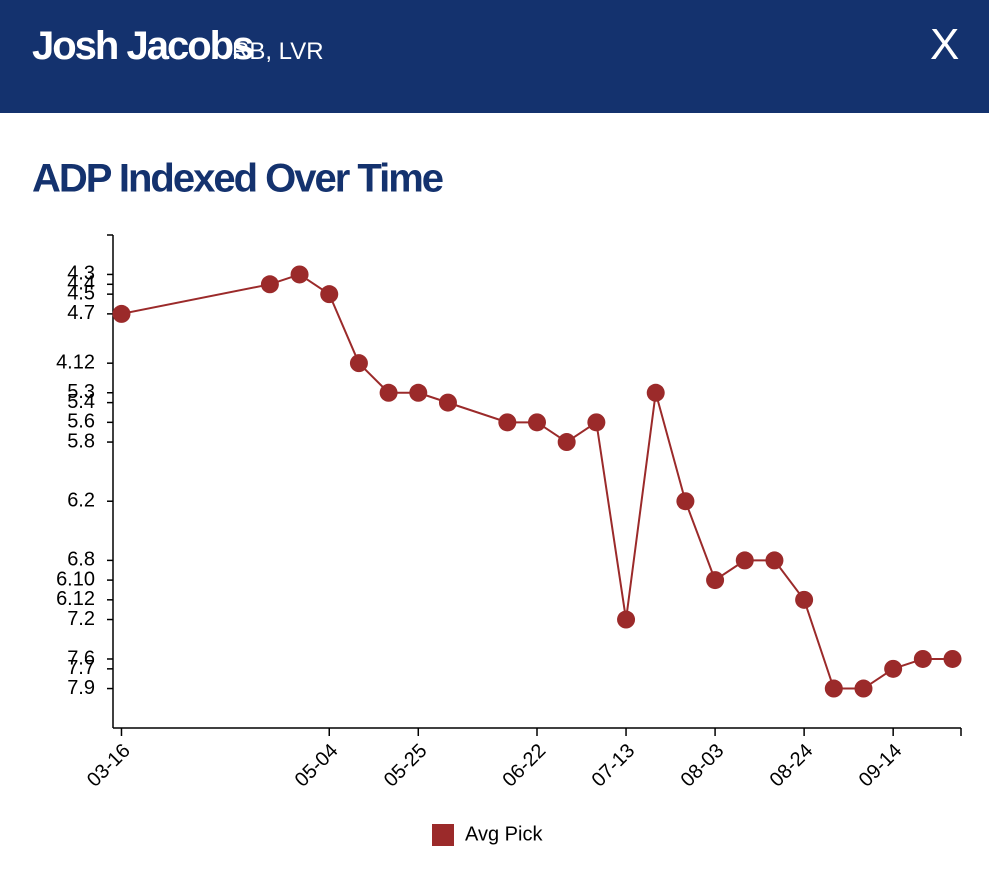 The width and height of the screenshot is (989, 893). What do you see at coordinates (81, 392) in the screenshot?
I see `y-tick-label: 5.3` at bounding box center [81, 392].